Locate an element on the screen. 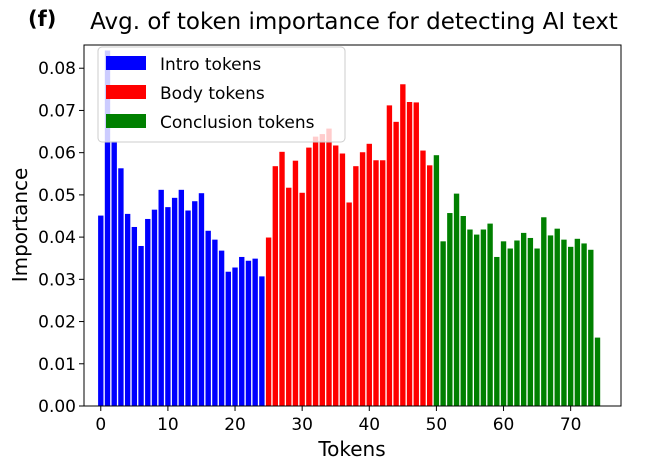  legend-entry-intro: Intro tokens is located at coordinates (183, 65).